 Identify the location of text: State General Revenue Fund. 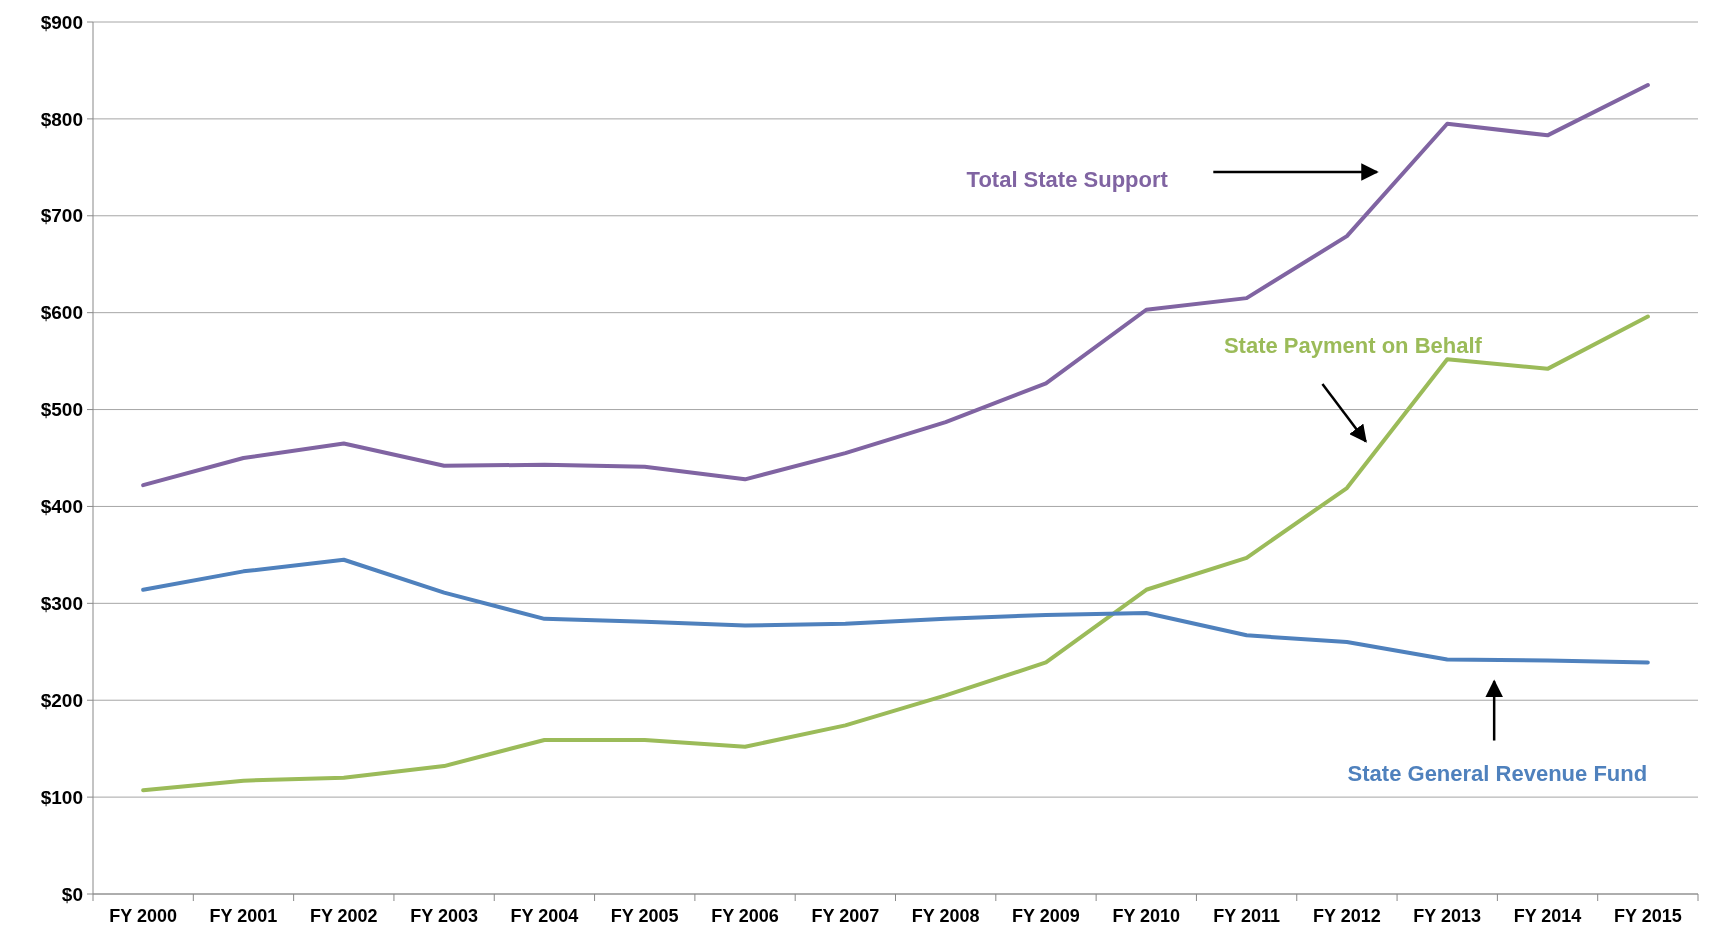
(1497, 774).